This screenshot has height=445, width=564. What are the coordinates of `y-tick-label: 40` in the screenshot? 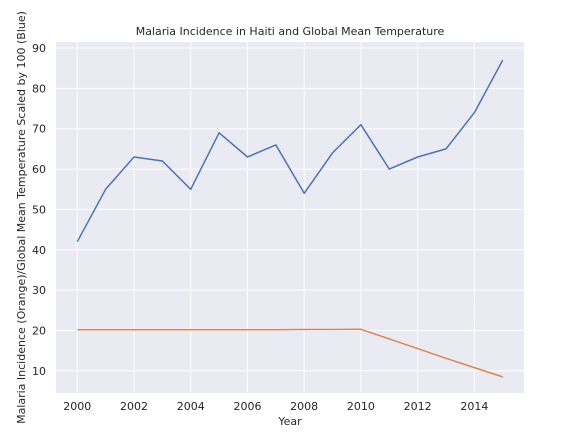 It's located at (39, 250).